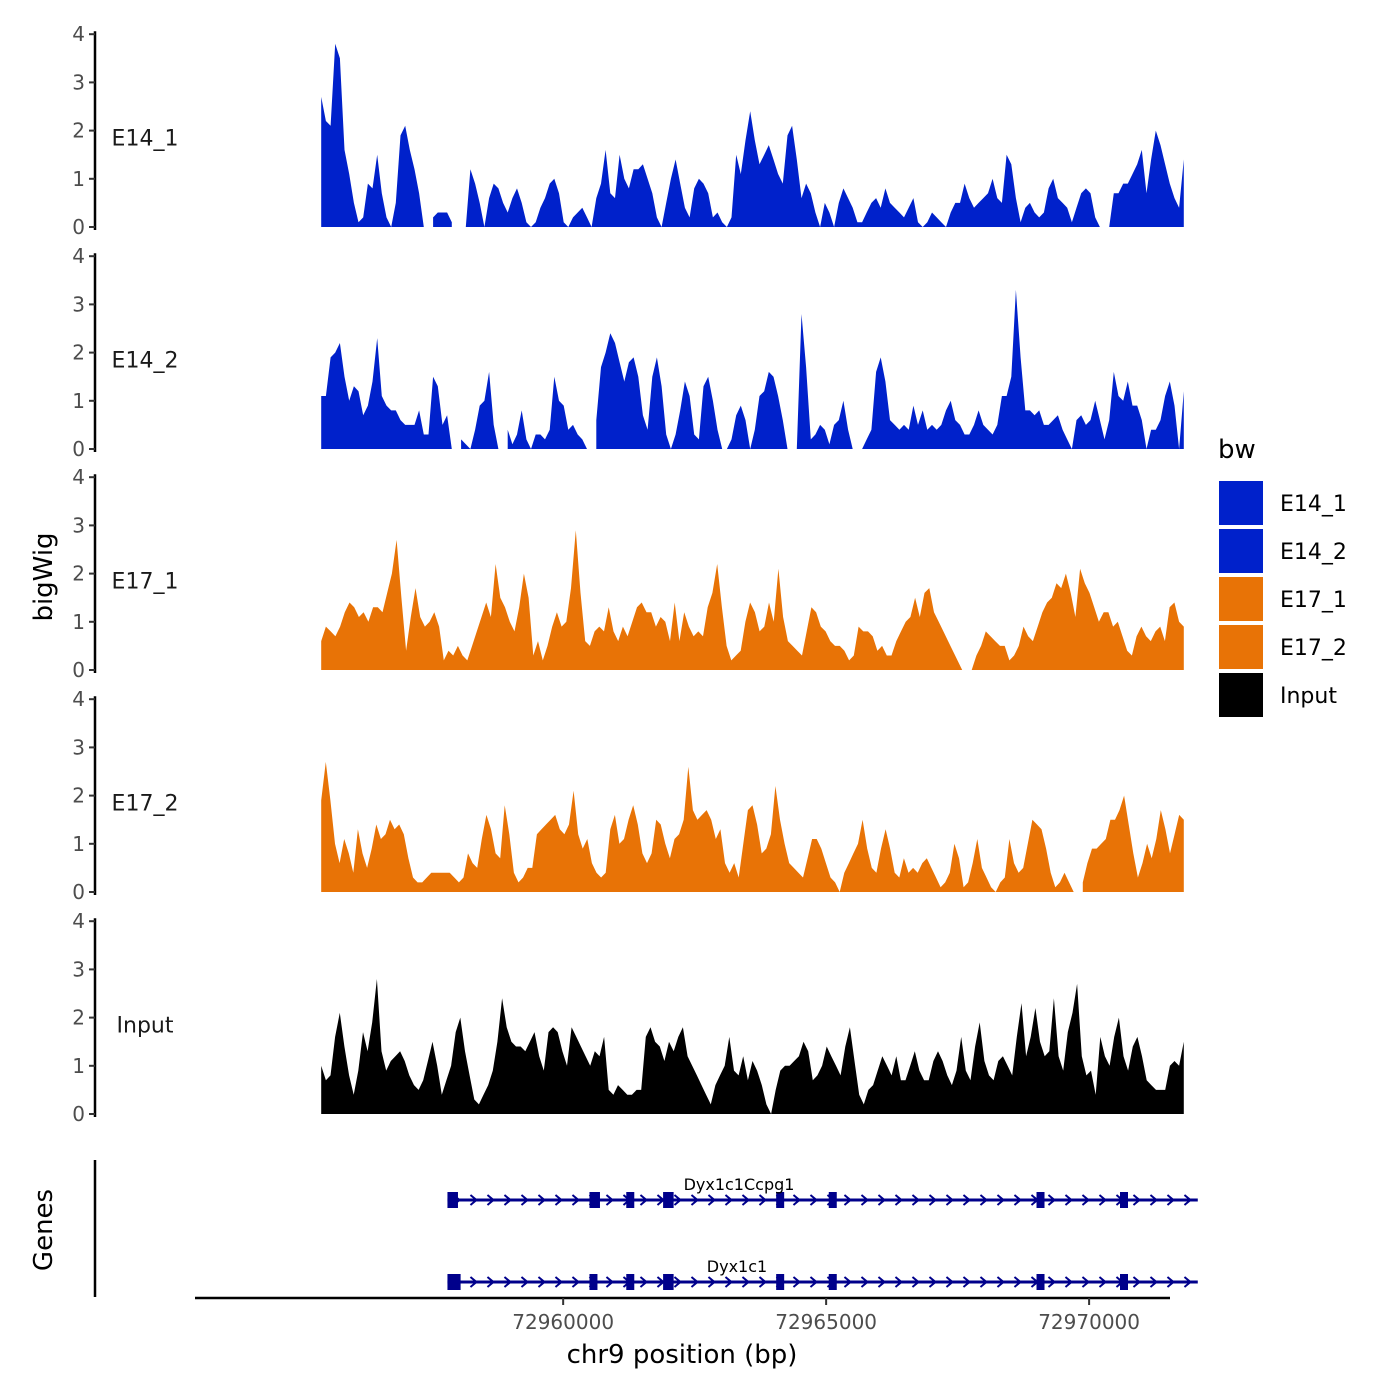 This screenshot has height=1400, width=1400. I want to click on legend: bw E14_1 E14_2 E17_1 E17_2 Input, so click(1282, 577).